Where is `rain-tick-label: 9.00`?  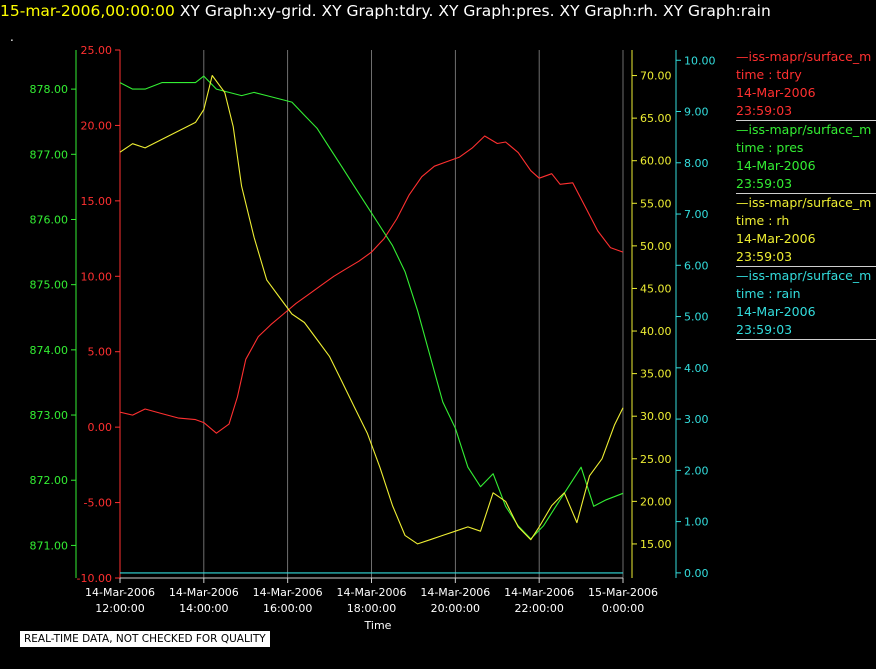
rain-tick-label: 9.00 is located at coordinates (696, 112).